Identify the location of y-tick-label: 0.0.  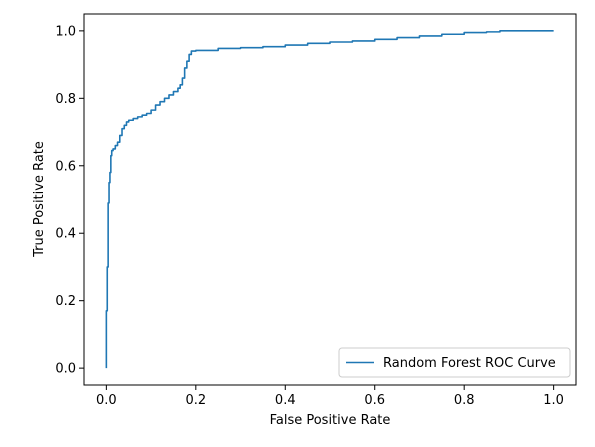
(65, 369).